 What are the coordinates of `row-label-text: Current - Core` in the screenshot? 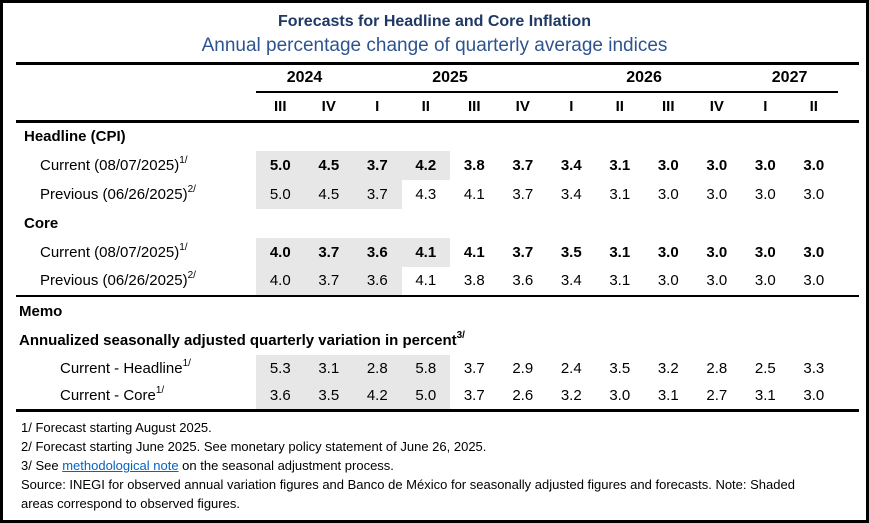 It's located at (108, 396).